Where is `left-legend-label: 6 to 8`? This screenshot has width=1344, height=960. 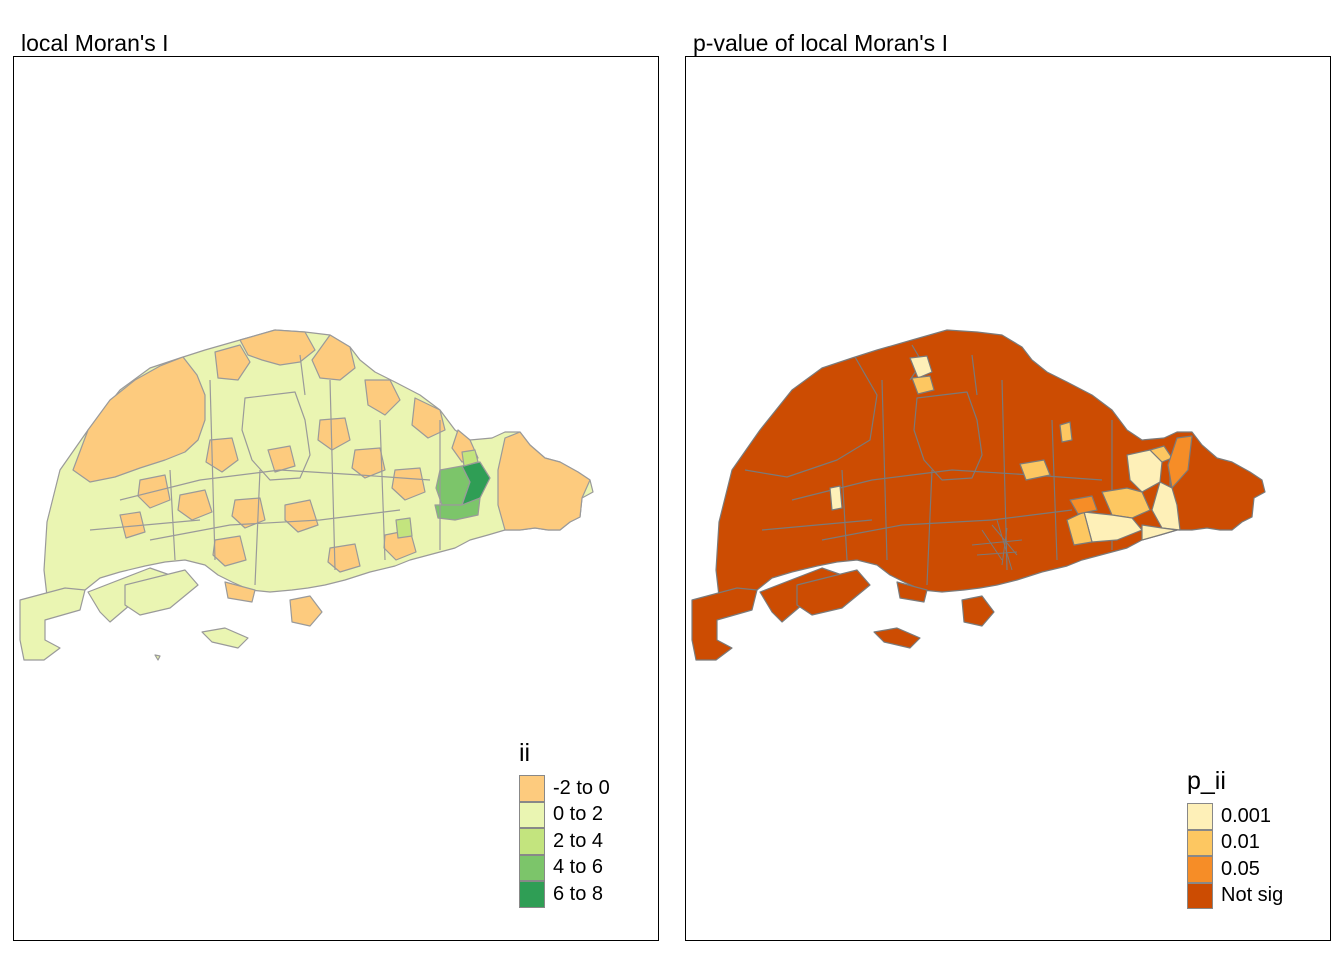 left-legend-label: 6 to 8 is located at coordinates (578, 893).